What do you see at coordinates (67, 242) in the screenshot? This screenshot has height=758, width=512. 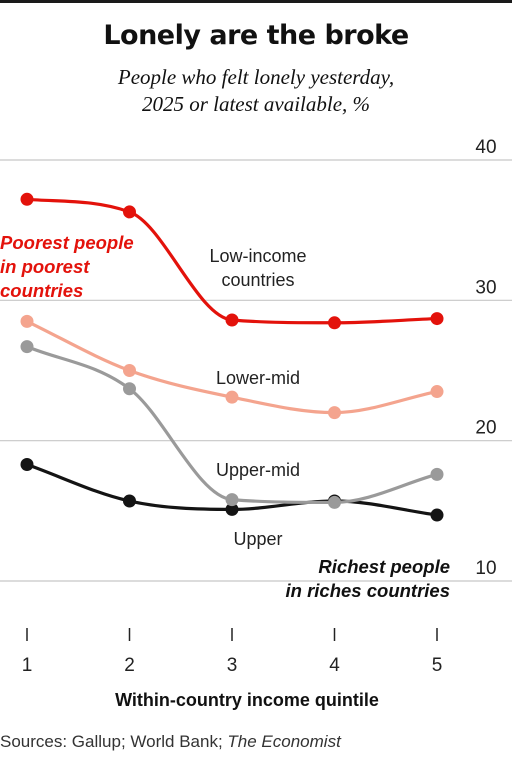 I see `annotation-poorest: Poorest people` at bounding box center [67, 242].